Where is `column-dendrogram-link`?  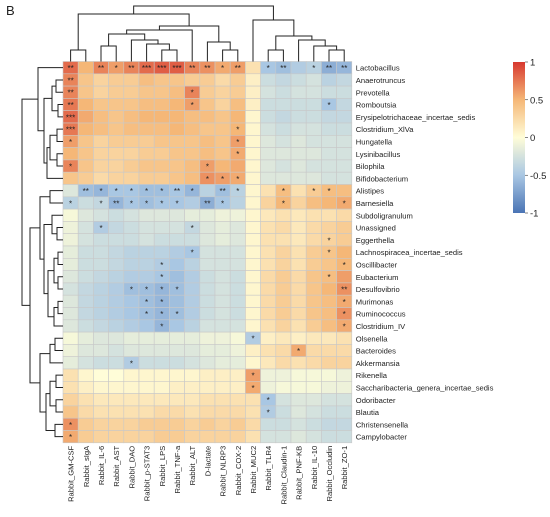
column-dendrogram-link is located at coordinates (294, 42).